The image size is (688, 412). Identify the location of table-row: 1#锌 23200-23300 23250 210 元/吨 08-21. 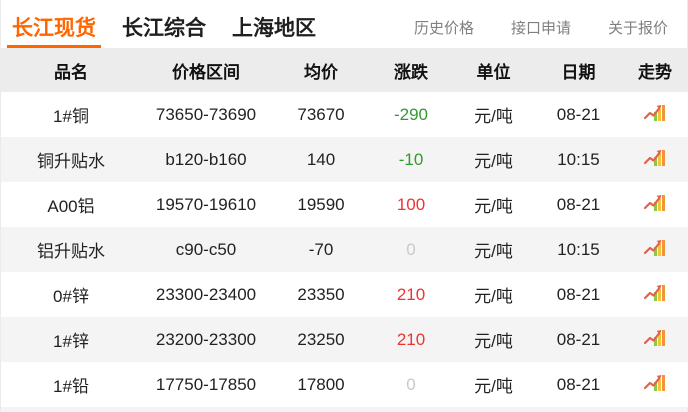
(344, 339).